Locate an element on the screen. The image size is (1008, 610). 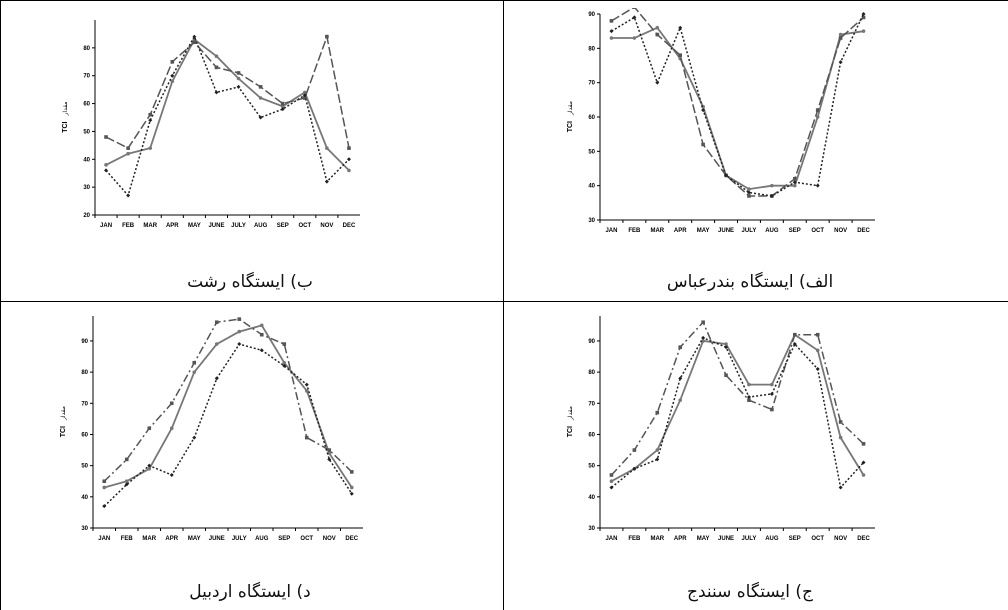
caption-bandar-abbas: الف) ایستگاه بندرعباس is located at coordinates (750, 282).